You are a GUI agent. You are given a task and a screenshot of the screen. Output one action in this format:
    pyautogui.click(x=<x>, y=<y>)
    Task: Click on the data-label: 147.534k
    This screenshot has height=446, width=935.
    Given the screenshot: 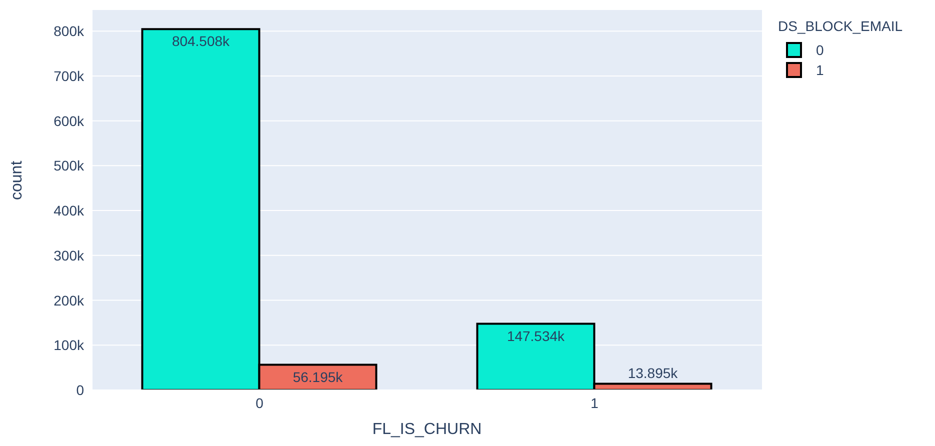 What is the action you would take?
    pyautogui.click(x=536, y=336)
    